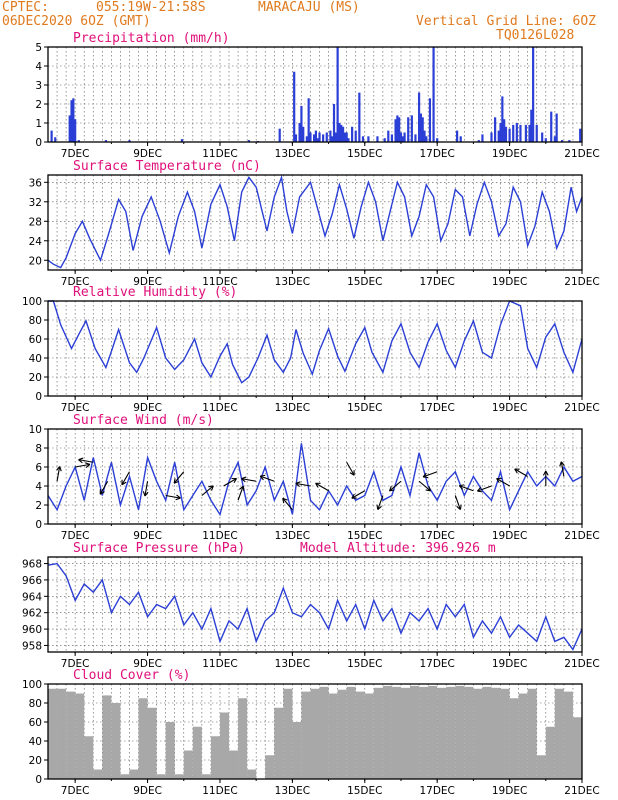 This screenshot has height=800, width=618. What do you see at coordinates (364, 791) in the screenshot?
I see `cloud-xtick-label: 15DEC` at bounding box center [364, 791].